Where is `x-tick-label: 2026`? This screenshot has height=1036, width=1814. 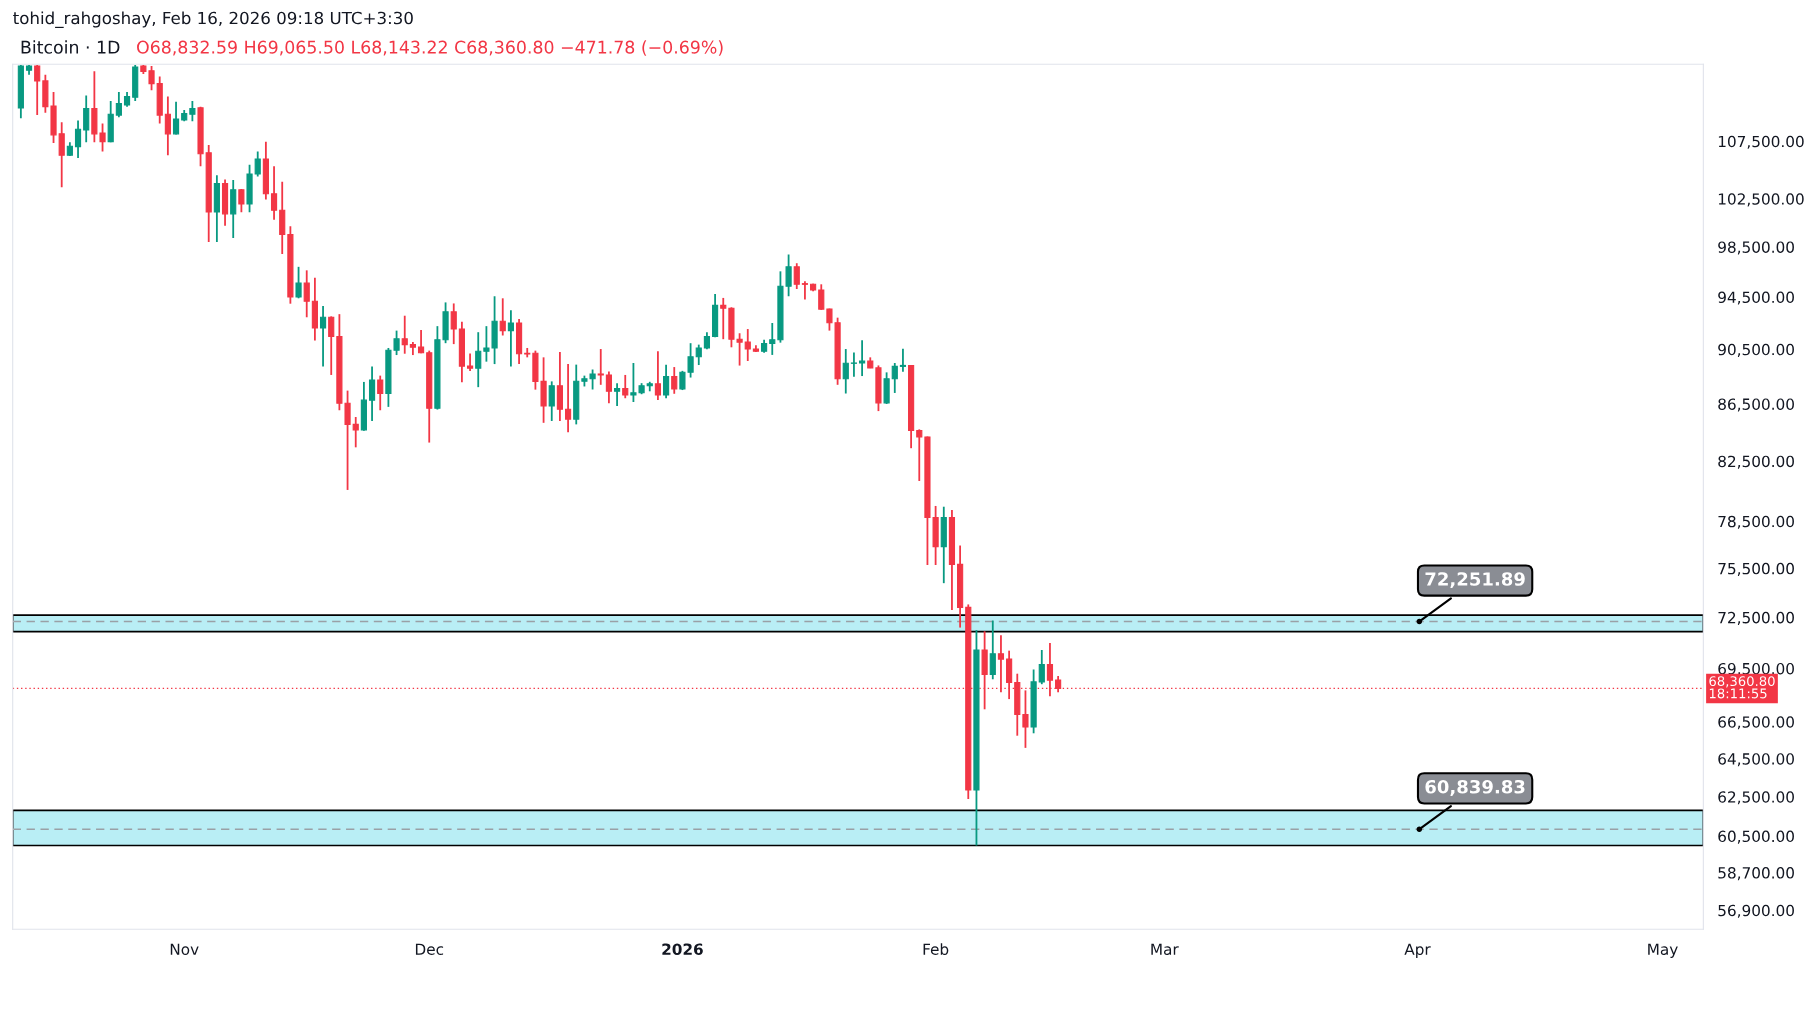
x-tick-label: 2026 is located at coordinates (682, 949).